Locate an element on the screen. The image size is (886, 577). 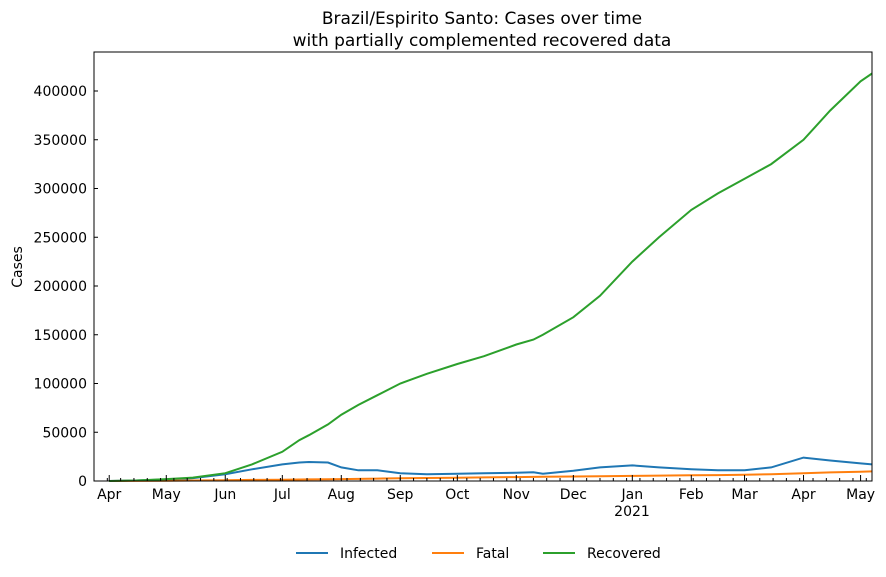
y-tick-label: 350000 is located at coordinates (60, 141).